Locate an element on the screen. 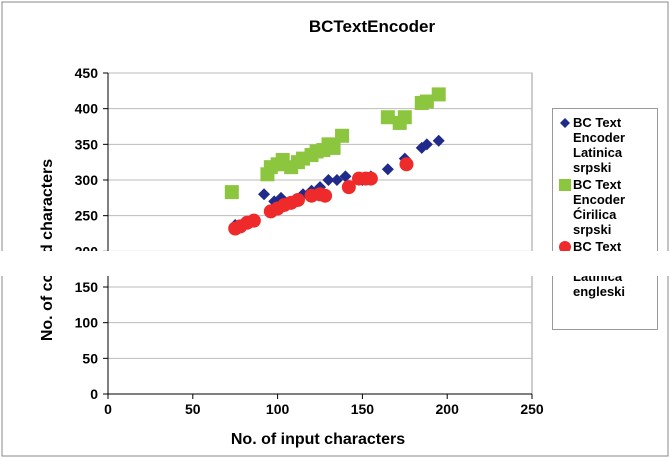 The width and height of the screenshot is (670, 458). y-tick-label: 300 is located at coordinates (87, 180).